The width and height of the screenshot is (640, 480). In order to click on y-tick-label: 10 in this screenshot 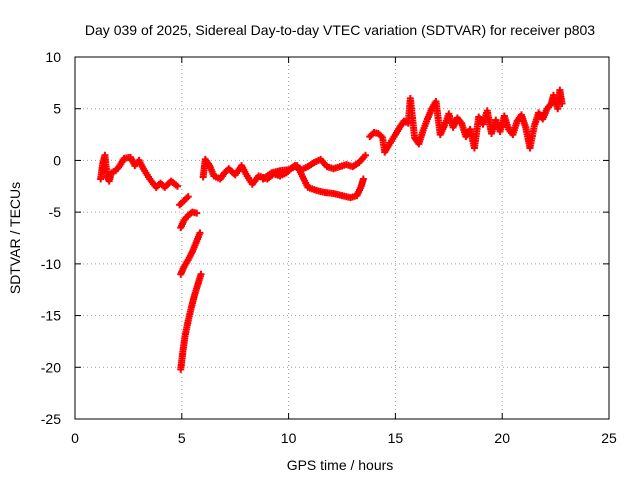, I will do `click(53, 57)`.